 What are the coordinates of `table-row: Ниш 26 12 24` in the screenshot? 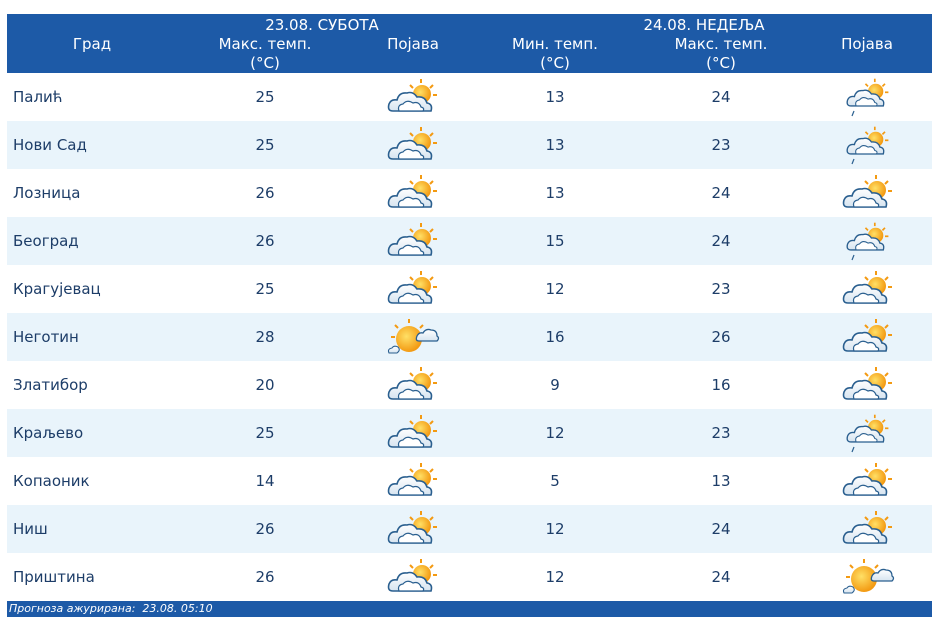 It's located at (469, 529).